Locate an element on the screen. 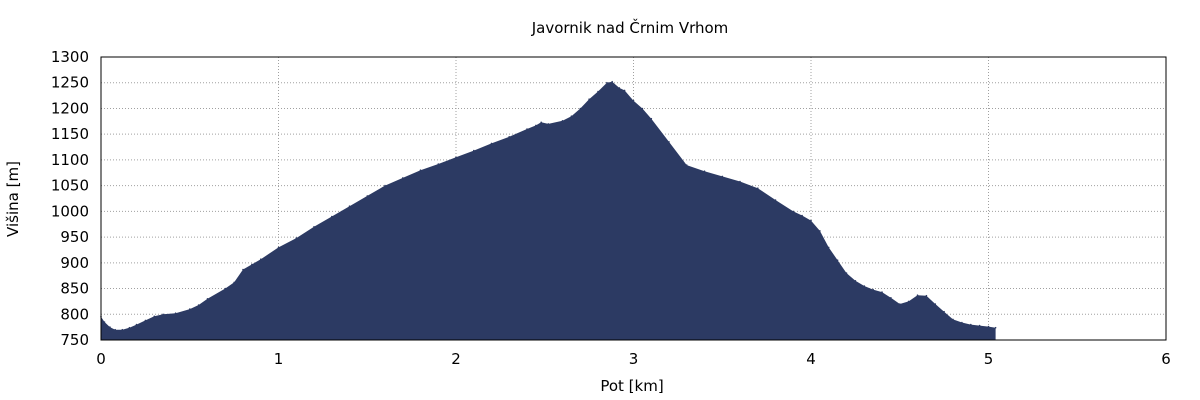 This screenshot has height=400, width=1200. x-tick-label: 4 is located at coordinates (811, 359).